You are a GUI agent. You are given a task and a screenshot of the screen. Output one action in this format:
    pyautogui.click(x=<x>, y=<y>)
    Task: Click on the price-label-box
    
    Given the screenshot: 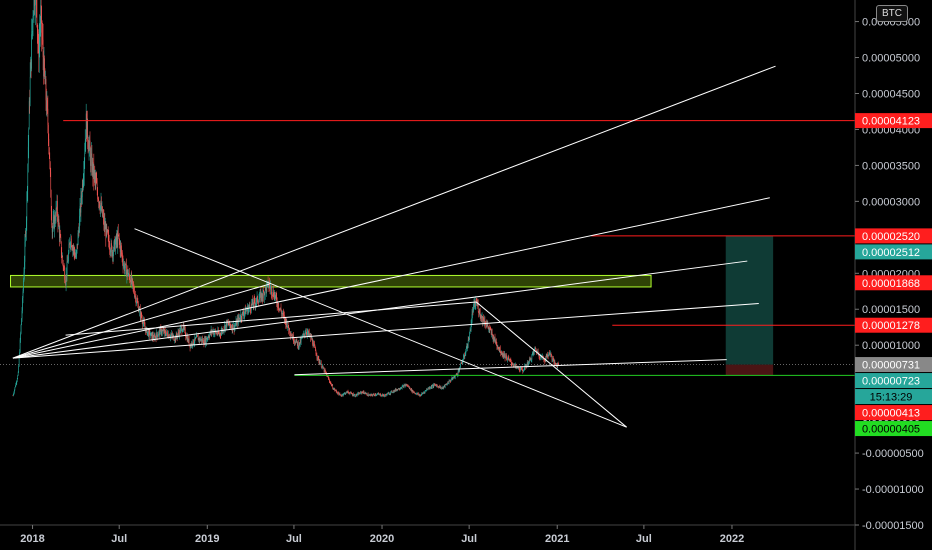 What is the action you would take?
    pyautogui.click(x=893, y=429)
    